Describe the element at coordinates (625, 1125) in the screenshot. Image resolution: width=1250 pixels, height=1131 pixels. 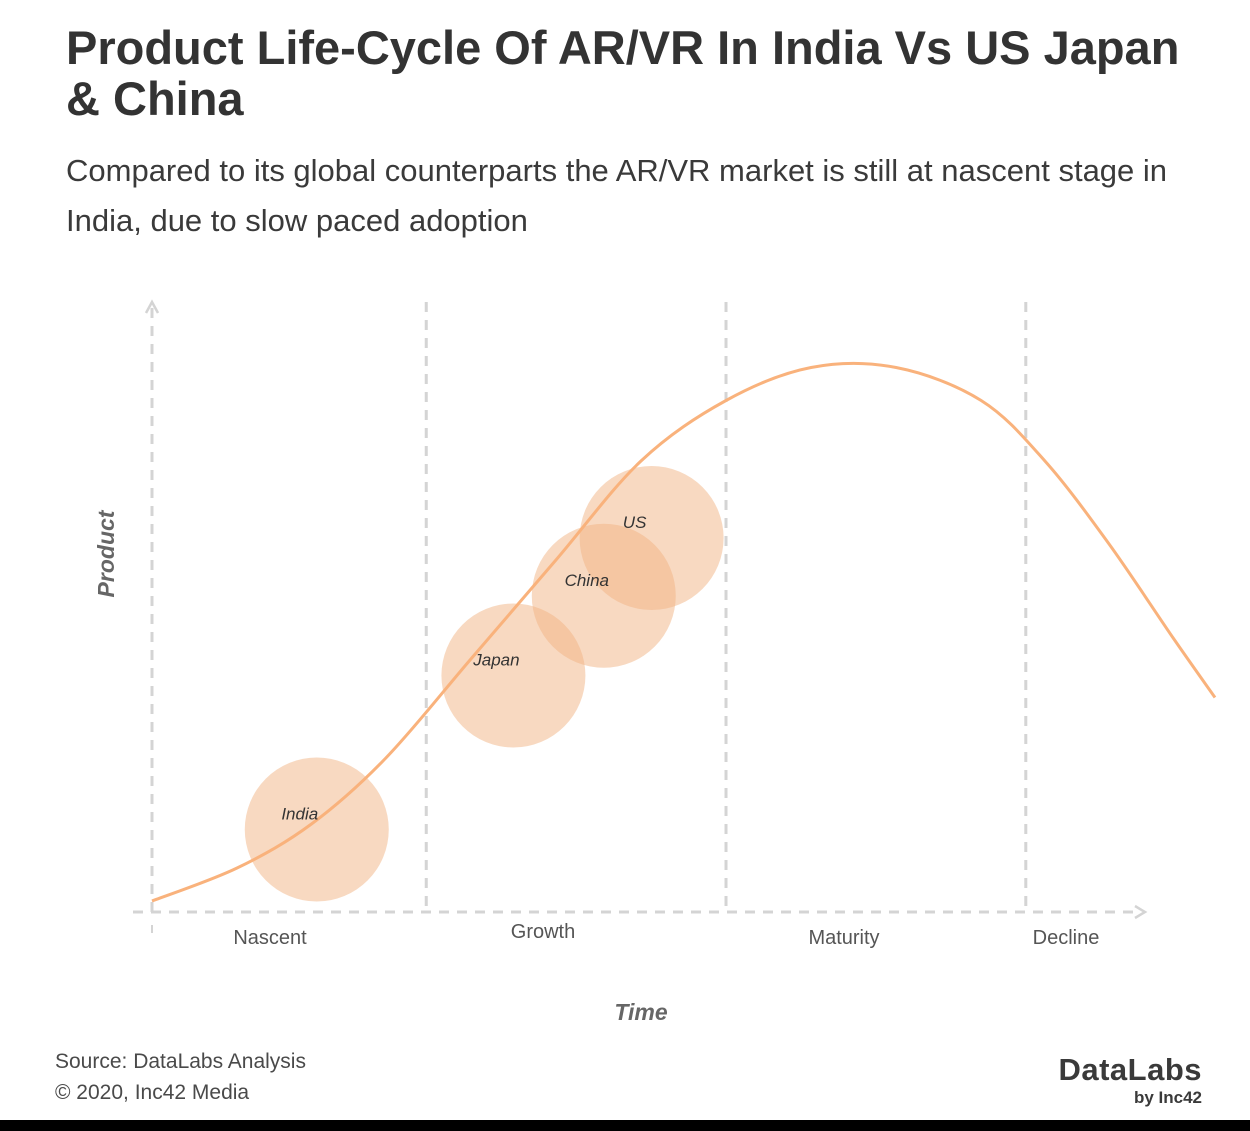
I see `bottom-bar` at that location.